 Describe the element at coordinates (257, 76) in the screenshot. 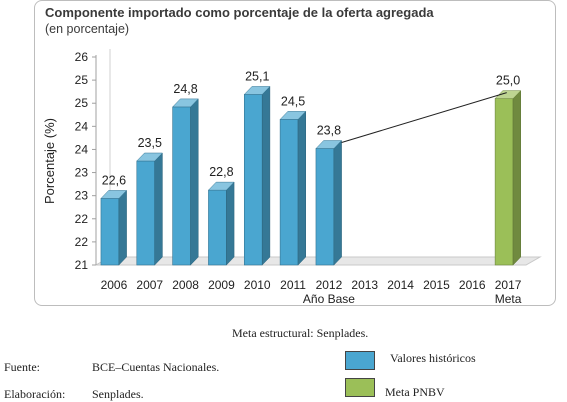

I see `data-label: 25,1` at that location.